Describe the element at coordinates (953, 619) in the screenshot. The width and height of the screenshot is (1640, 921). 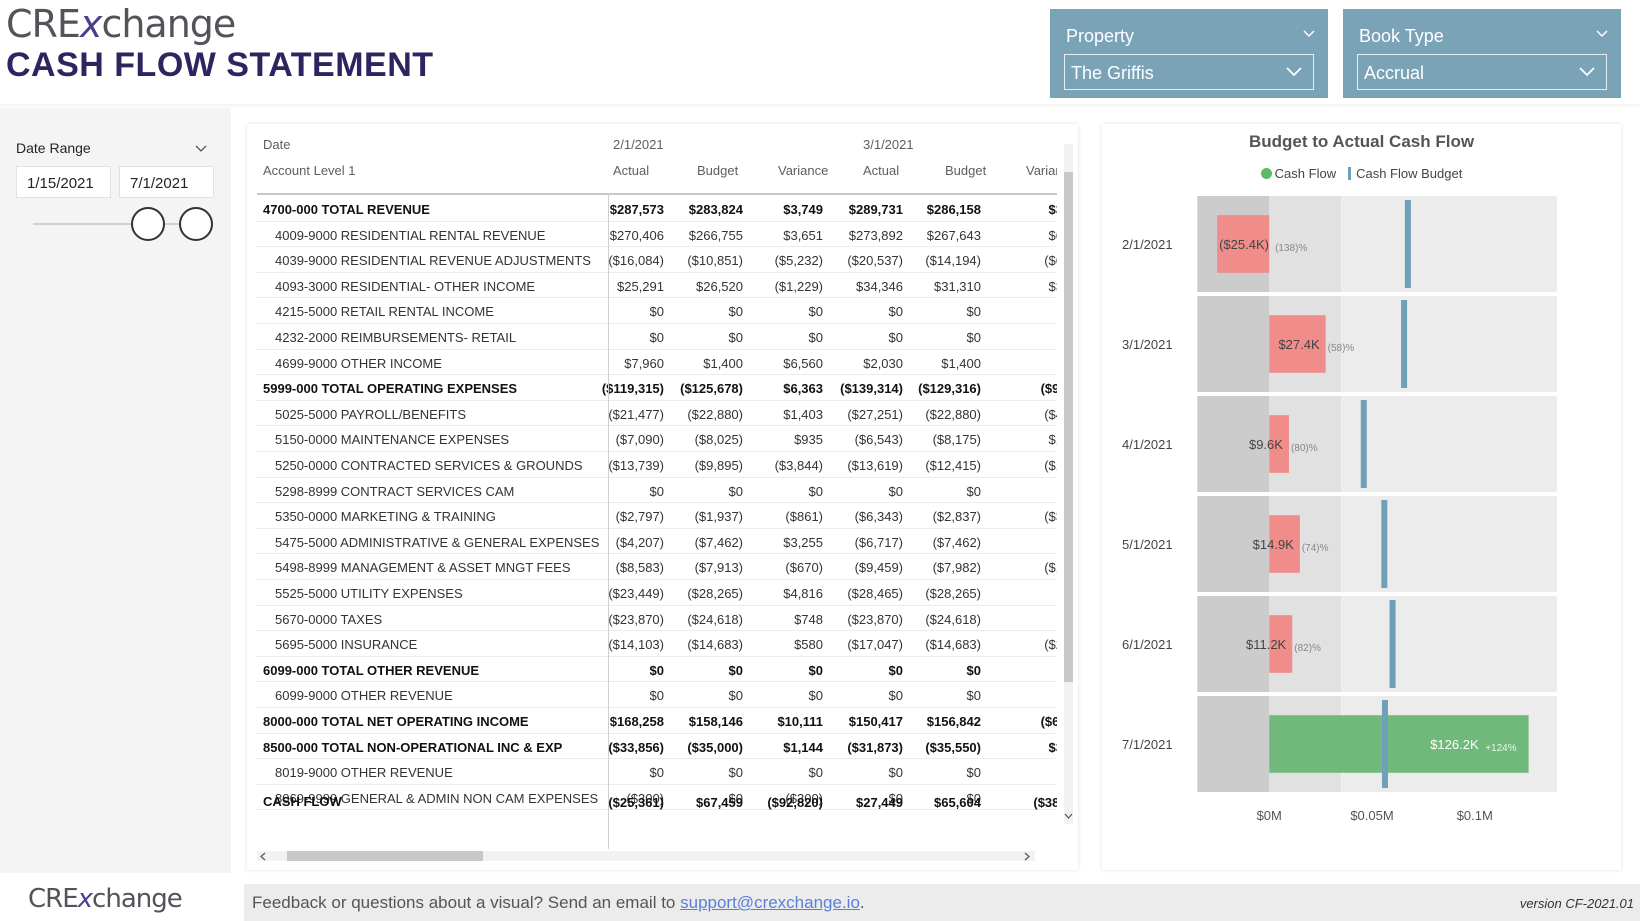
I see `table-cell: ($24,618)` at that location.